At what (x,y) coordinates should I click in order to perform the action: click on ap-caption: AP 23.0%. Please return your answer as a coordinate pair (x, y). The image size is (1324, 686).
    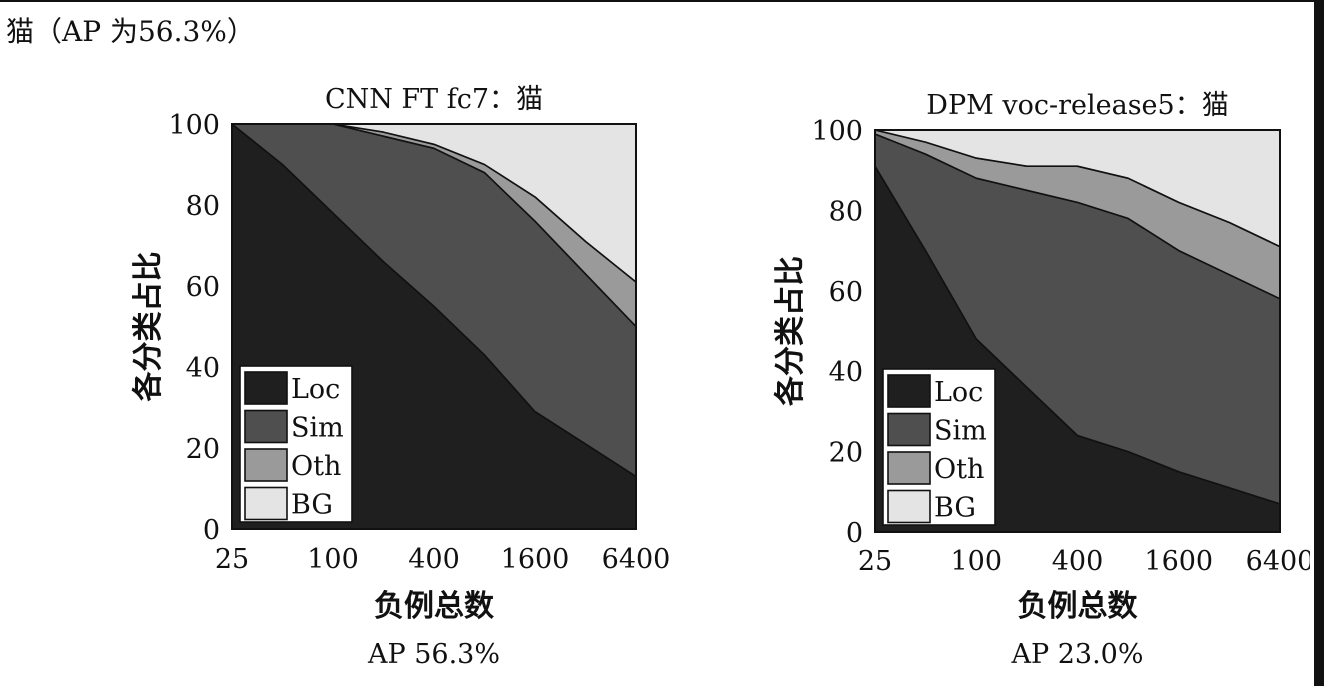
    Looking at the image, I should click on (1076, 654).